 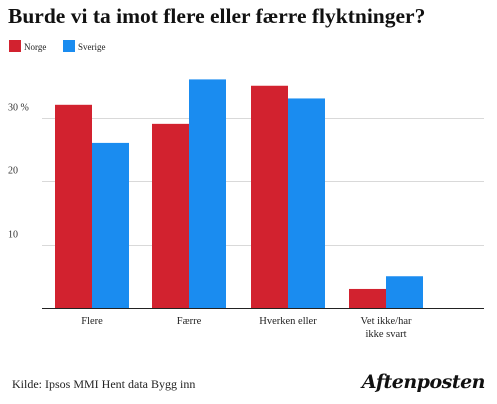 What do you see at coordinates (104, 384) in the screenshot?
I see `source-note: Kilde: Ipsos MMI Hent data Bygg inn` at bounding box center [104, 384].